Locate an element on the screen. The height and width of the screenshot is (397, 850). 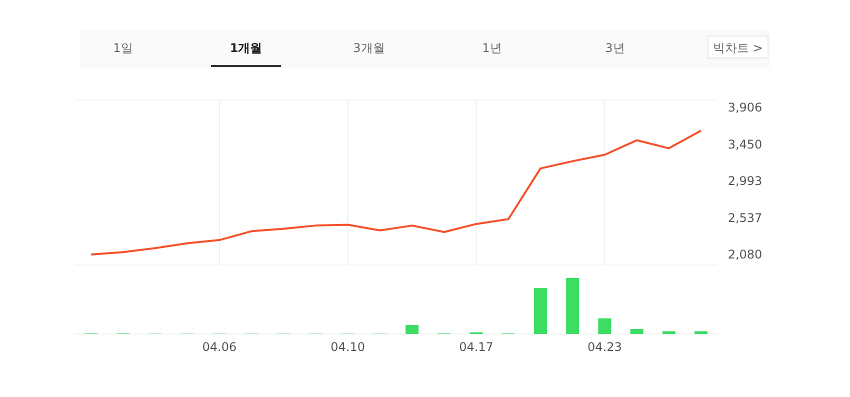
x-tick-label: 04.17 is located at coordinates (476, 347).